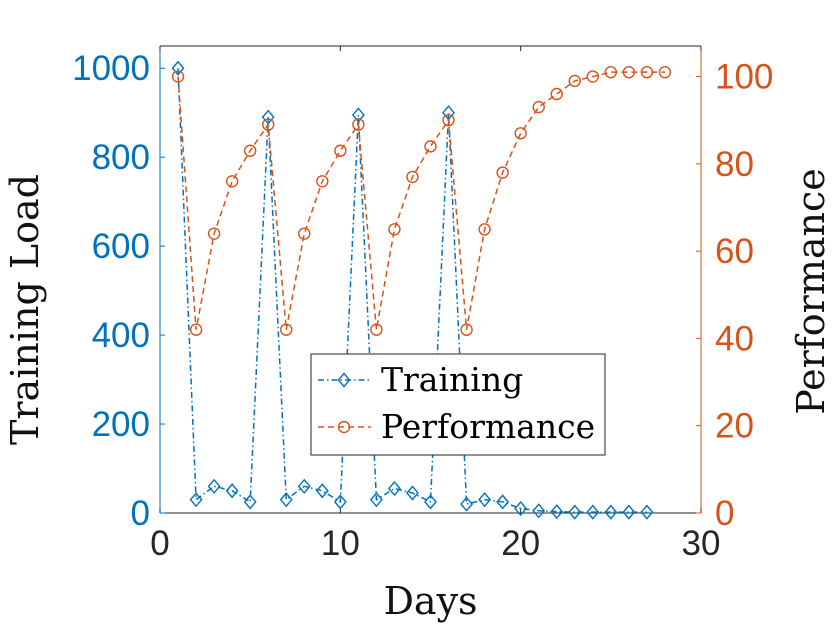  What do you see at coordinates (724, 513) in the screenshot?
I see `right-y-tick-label: 0` at bounding box center [724, 513].